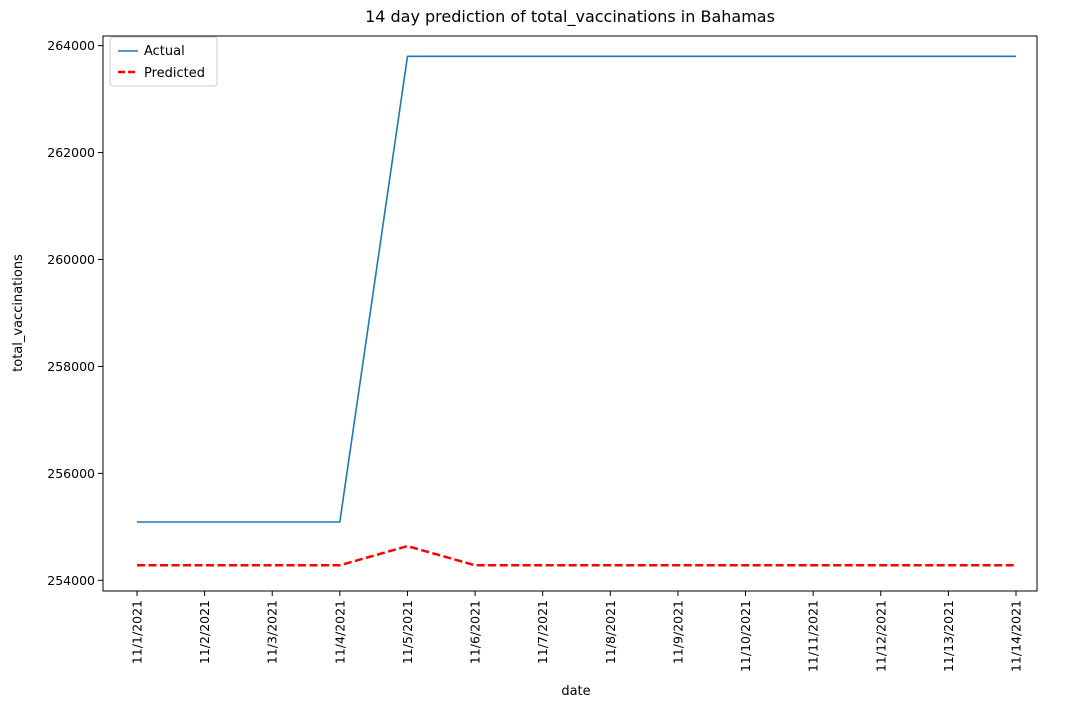 This screenshot has width=1070, height=709. What do you see at coordinates (475, 632) in the screenshot?
I see `x-tick-label: 11/6/2021` at bounding box center [475, 632].